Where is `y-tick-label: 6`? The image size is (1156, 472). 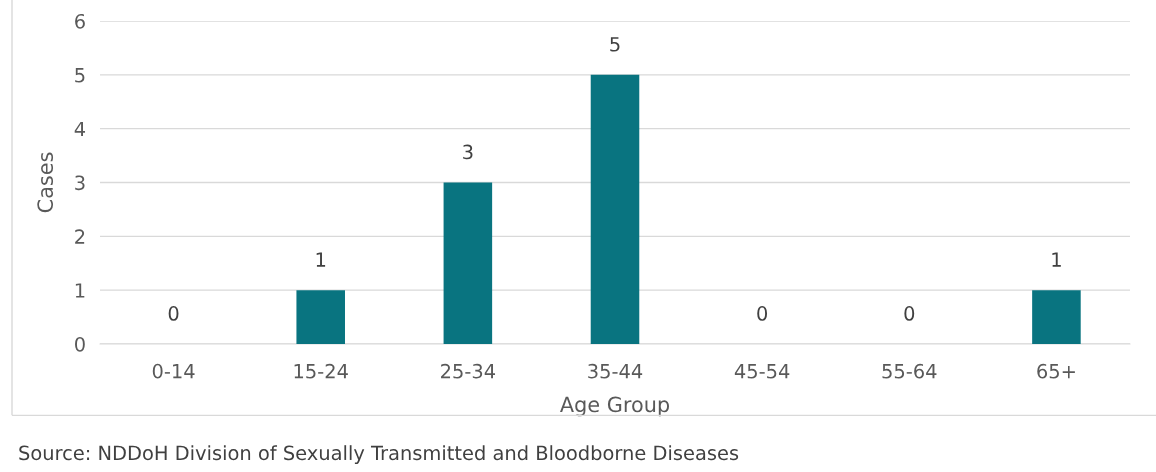
y-tick-label: 6 is located at coordinates (80, 21).